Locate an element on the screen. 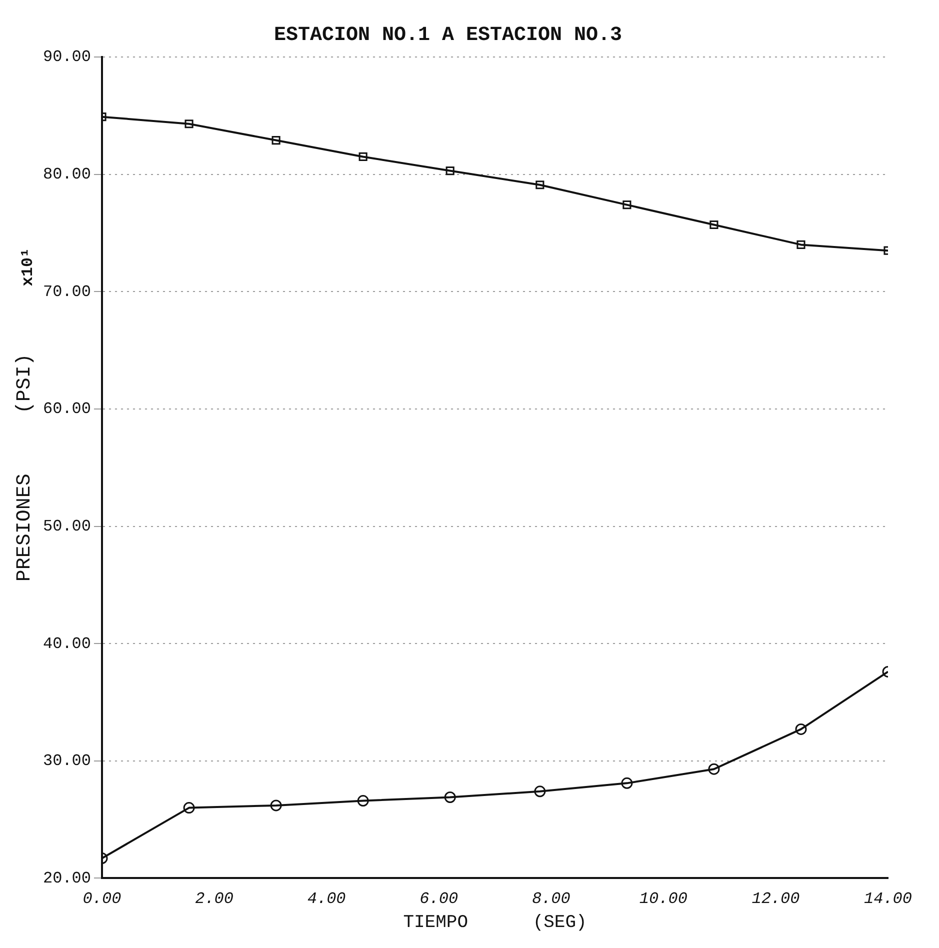  x-tick-label: 8.00 is located at coordinates (551, 899).